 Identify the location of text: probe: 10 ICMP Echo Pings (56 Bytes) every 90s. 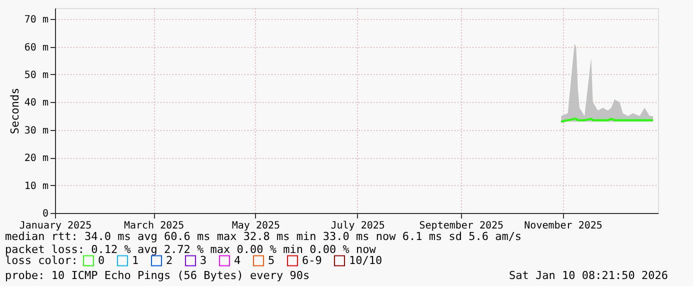
(157, 275).